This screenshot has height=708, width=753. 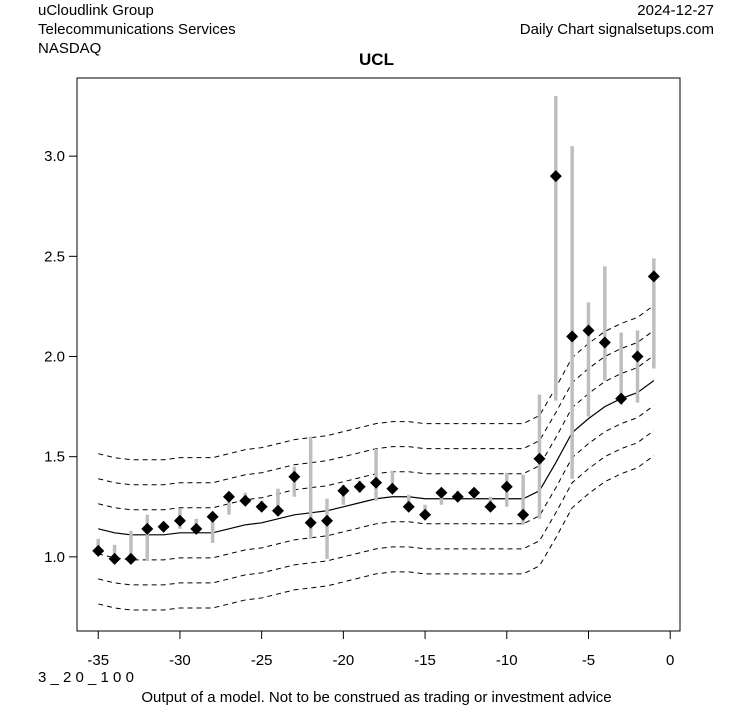 What do you see at coordinates (180, 660) in the screenshot?
I see `x-tick-label: -30` at bounding box center [180, 660].